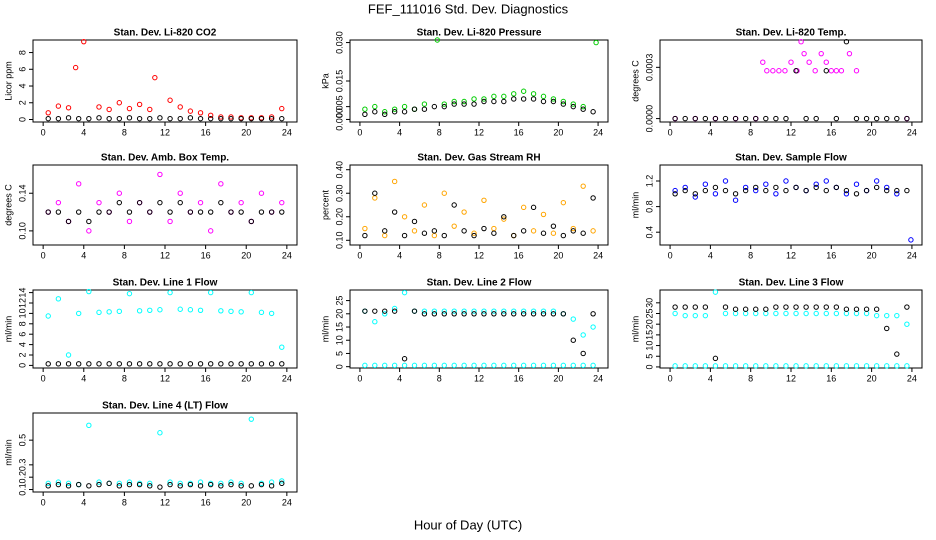 Image resolution: width=936 pixels, height=540 pixels. Describe the element at coordinates (912, 378) in the screenshot. I see `x-tick-label: 24` at that location.